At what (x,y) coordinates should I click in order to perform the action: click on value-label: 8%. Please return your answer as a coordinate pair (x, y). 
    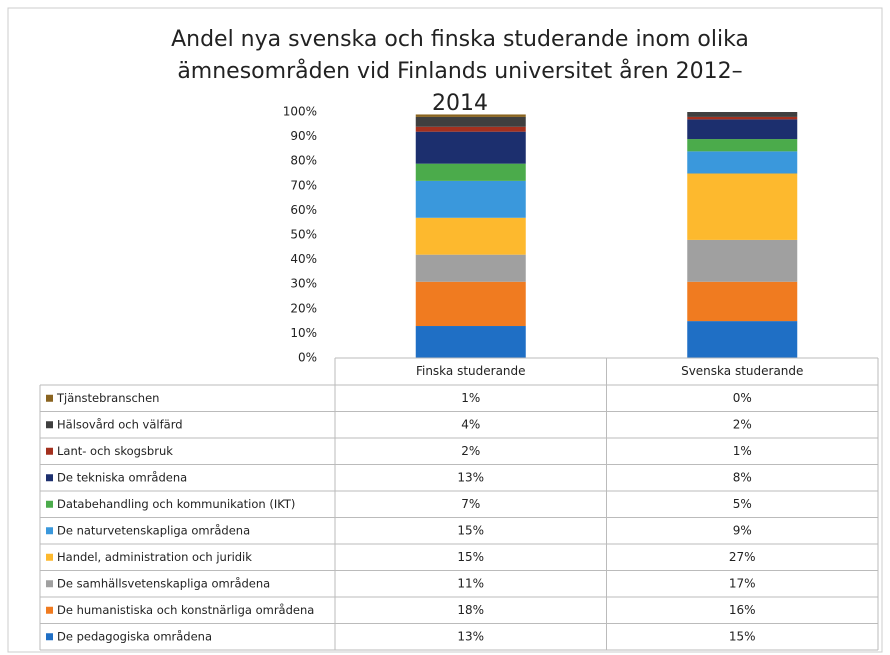
    Looking at the image, I should click on (742, 477).